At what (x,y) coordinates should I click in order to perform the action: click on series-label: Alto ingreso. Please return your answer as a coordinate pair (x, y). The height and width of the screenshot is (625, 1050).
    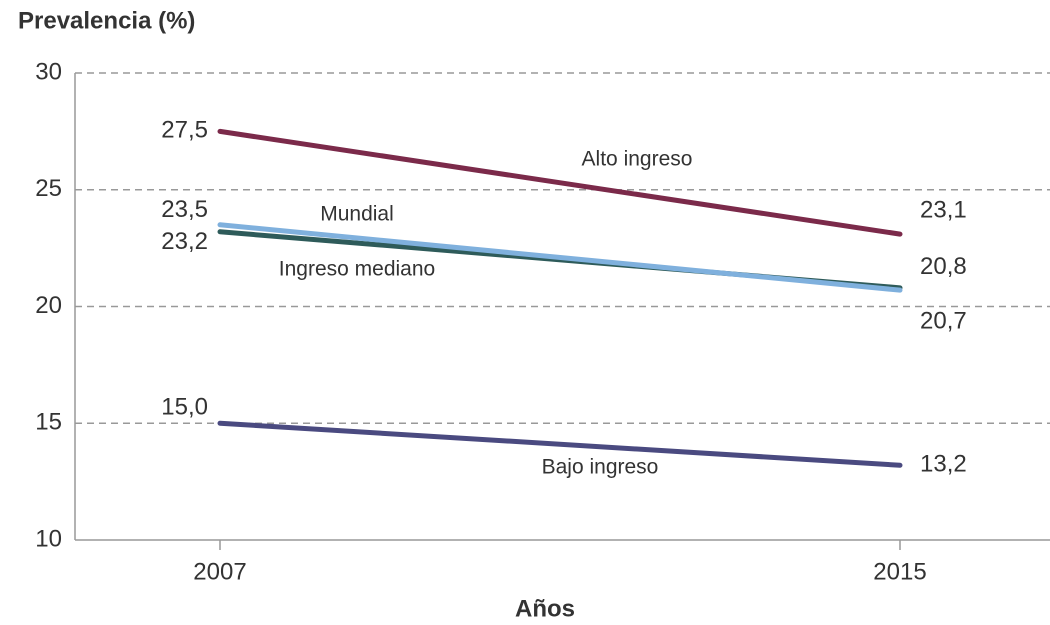
    Looking at the image, I should click on (637, 159).